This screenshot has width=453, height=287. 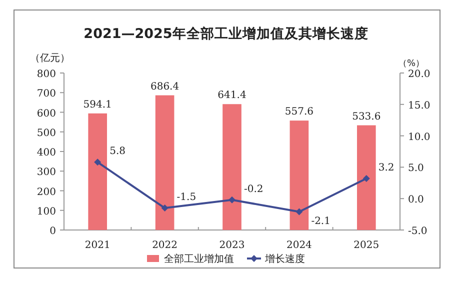 I want to click on y-tick-label: 300, so click(x=46, y=172).